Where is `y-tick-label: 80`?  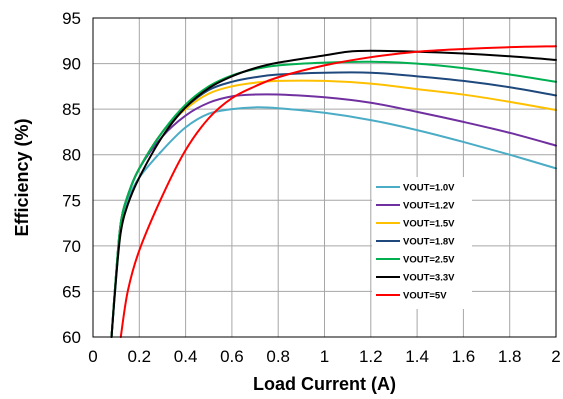 y-tick-label: 80 is located at coordinates (71, 155).